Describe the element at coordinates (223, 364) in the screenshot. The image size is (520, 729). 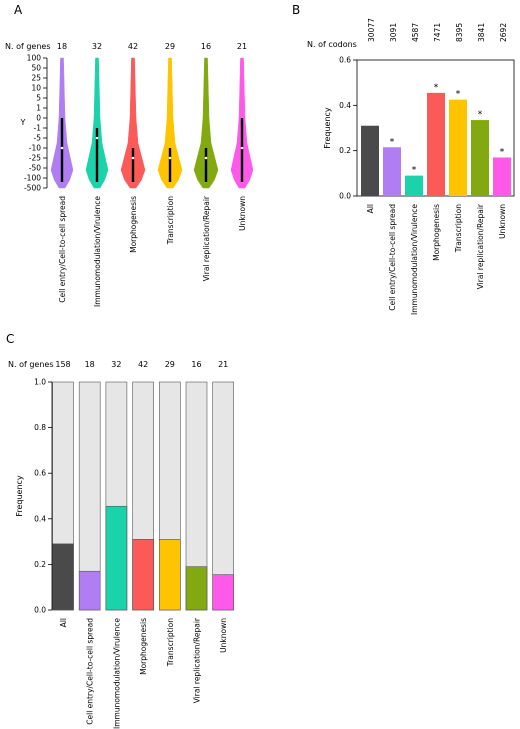
I see `panel-c-count-6: 21` at that location.